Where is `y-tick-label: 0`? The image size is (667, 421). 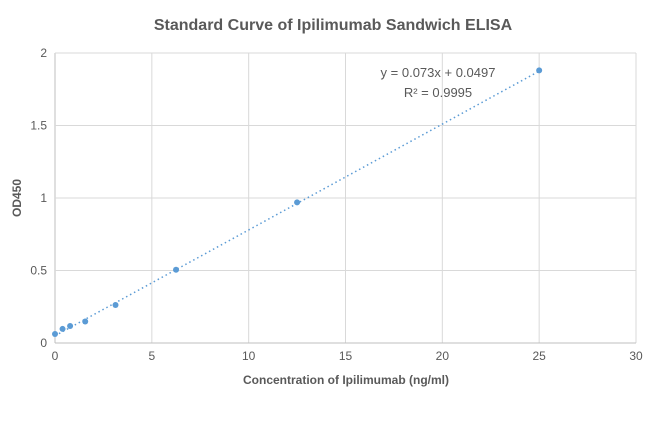
y-tick-label: 0 is located at coordinates (43, 343).